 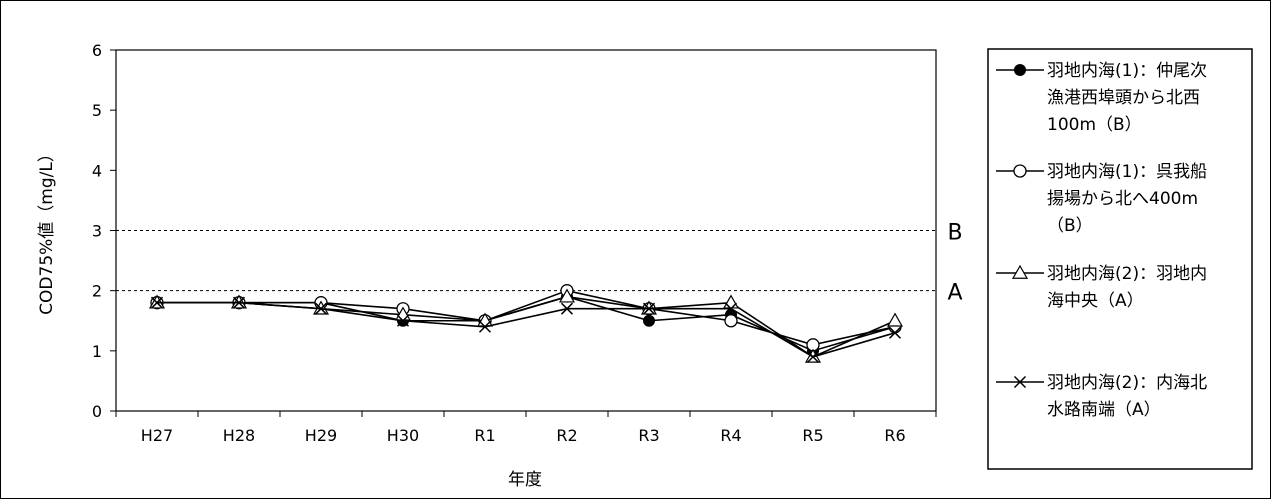 I want to click on y-tick-label: 5, so click(x=97, y=110).